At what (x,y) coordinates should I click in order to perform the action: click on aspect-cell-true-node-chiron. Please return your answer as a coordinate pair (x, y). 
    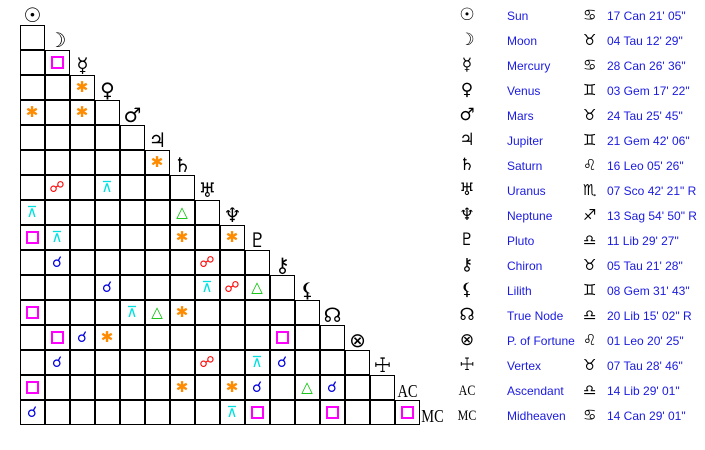
    Looking at the image, I should click on (282, 312).